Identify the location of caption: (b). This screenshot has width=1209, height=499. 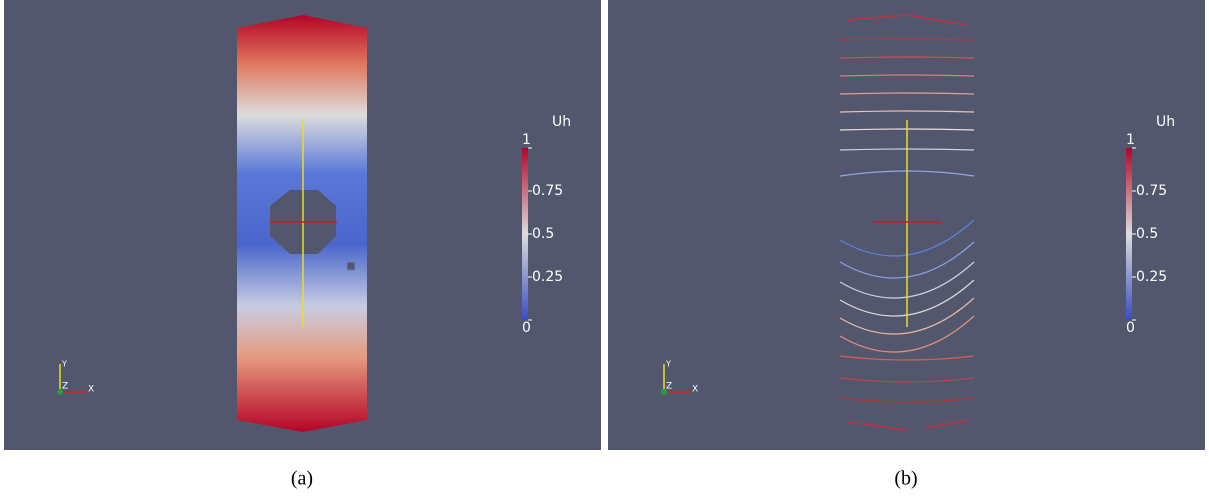
(905, 479).